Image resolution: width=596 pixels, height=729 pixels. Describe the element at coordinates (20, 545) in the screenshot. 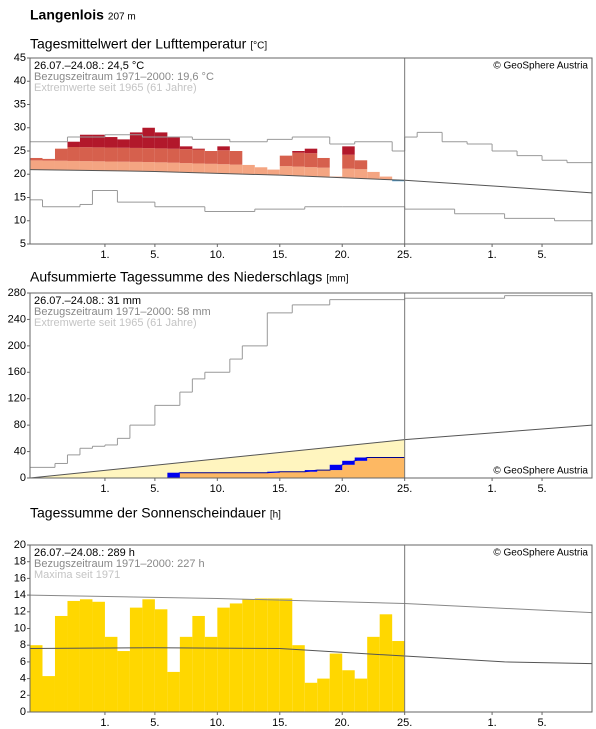

I see `y-tick-label: 20` at that location.